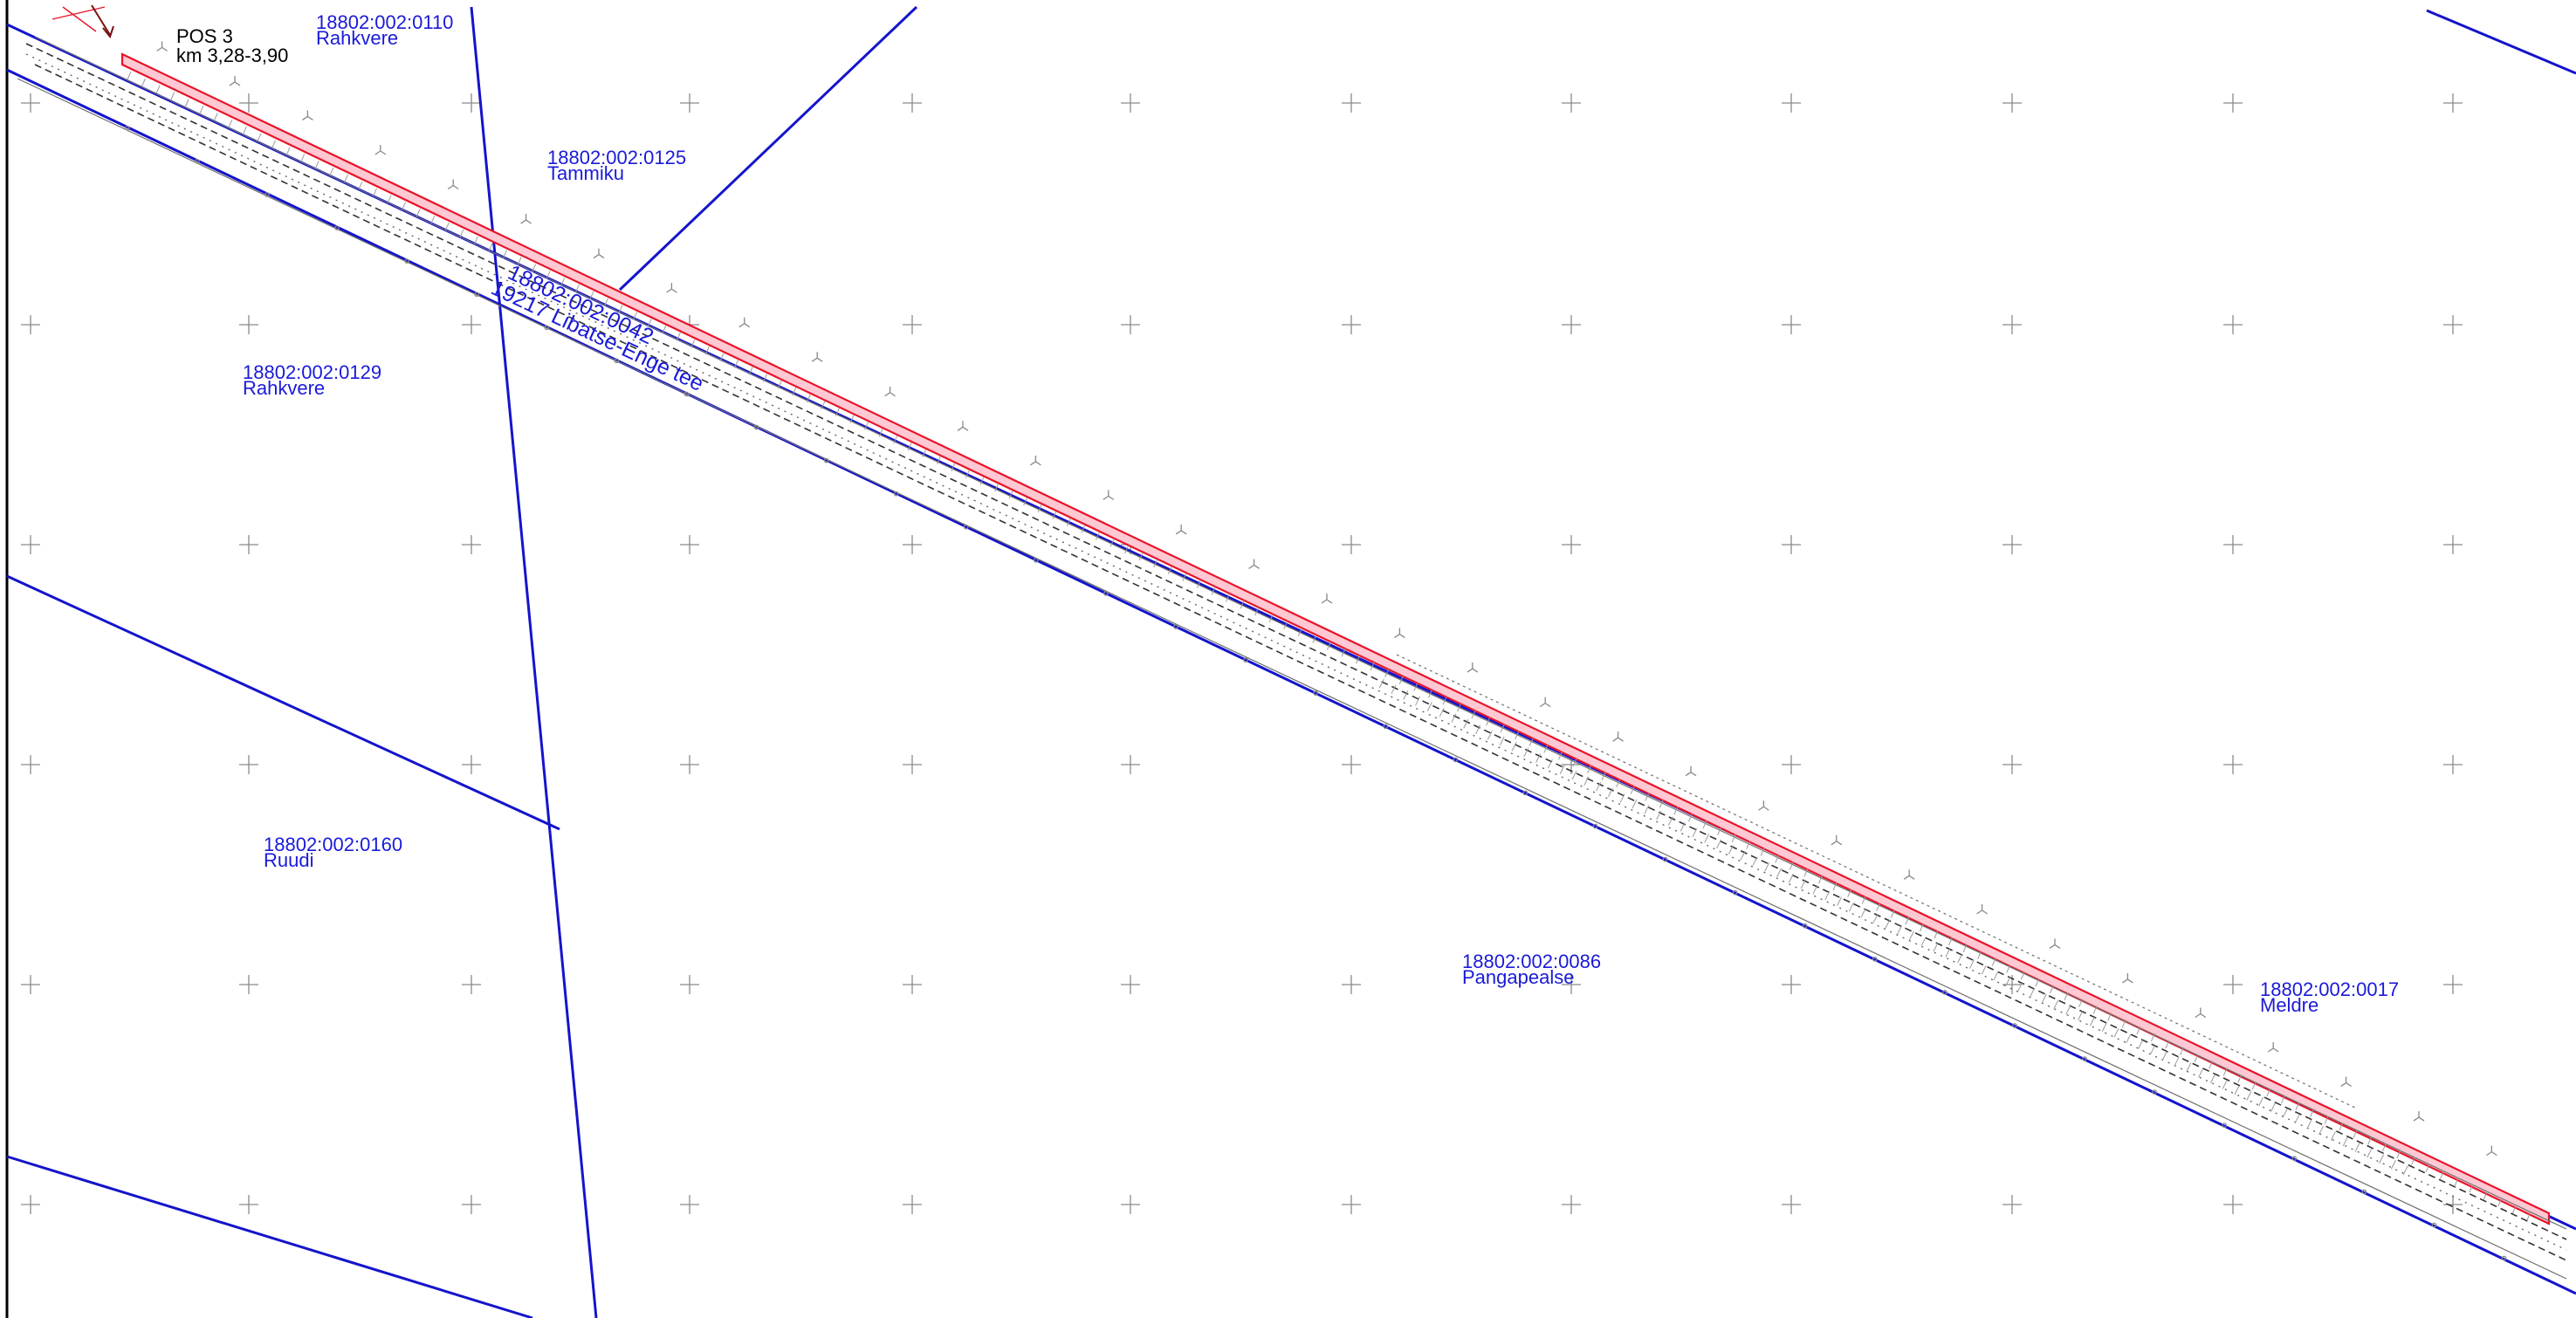 The width and height of the screenshot is (2576, 1318). Describe the element at coordinates (232, 55) in the screenshot. I see `pos-range: km 3,28-3,90` at that location.